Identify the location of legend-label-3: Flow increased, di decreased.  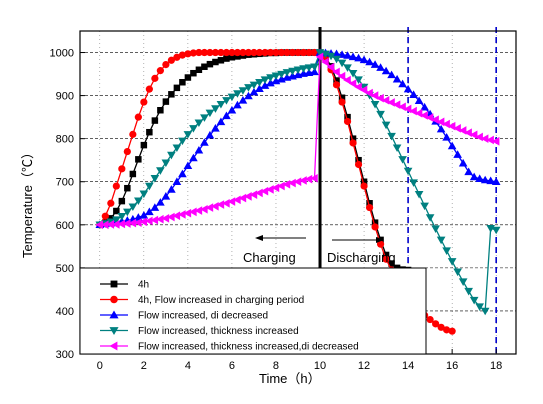
(203, 316).